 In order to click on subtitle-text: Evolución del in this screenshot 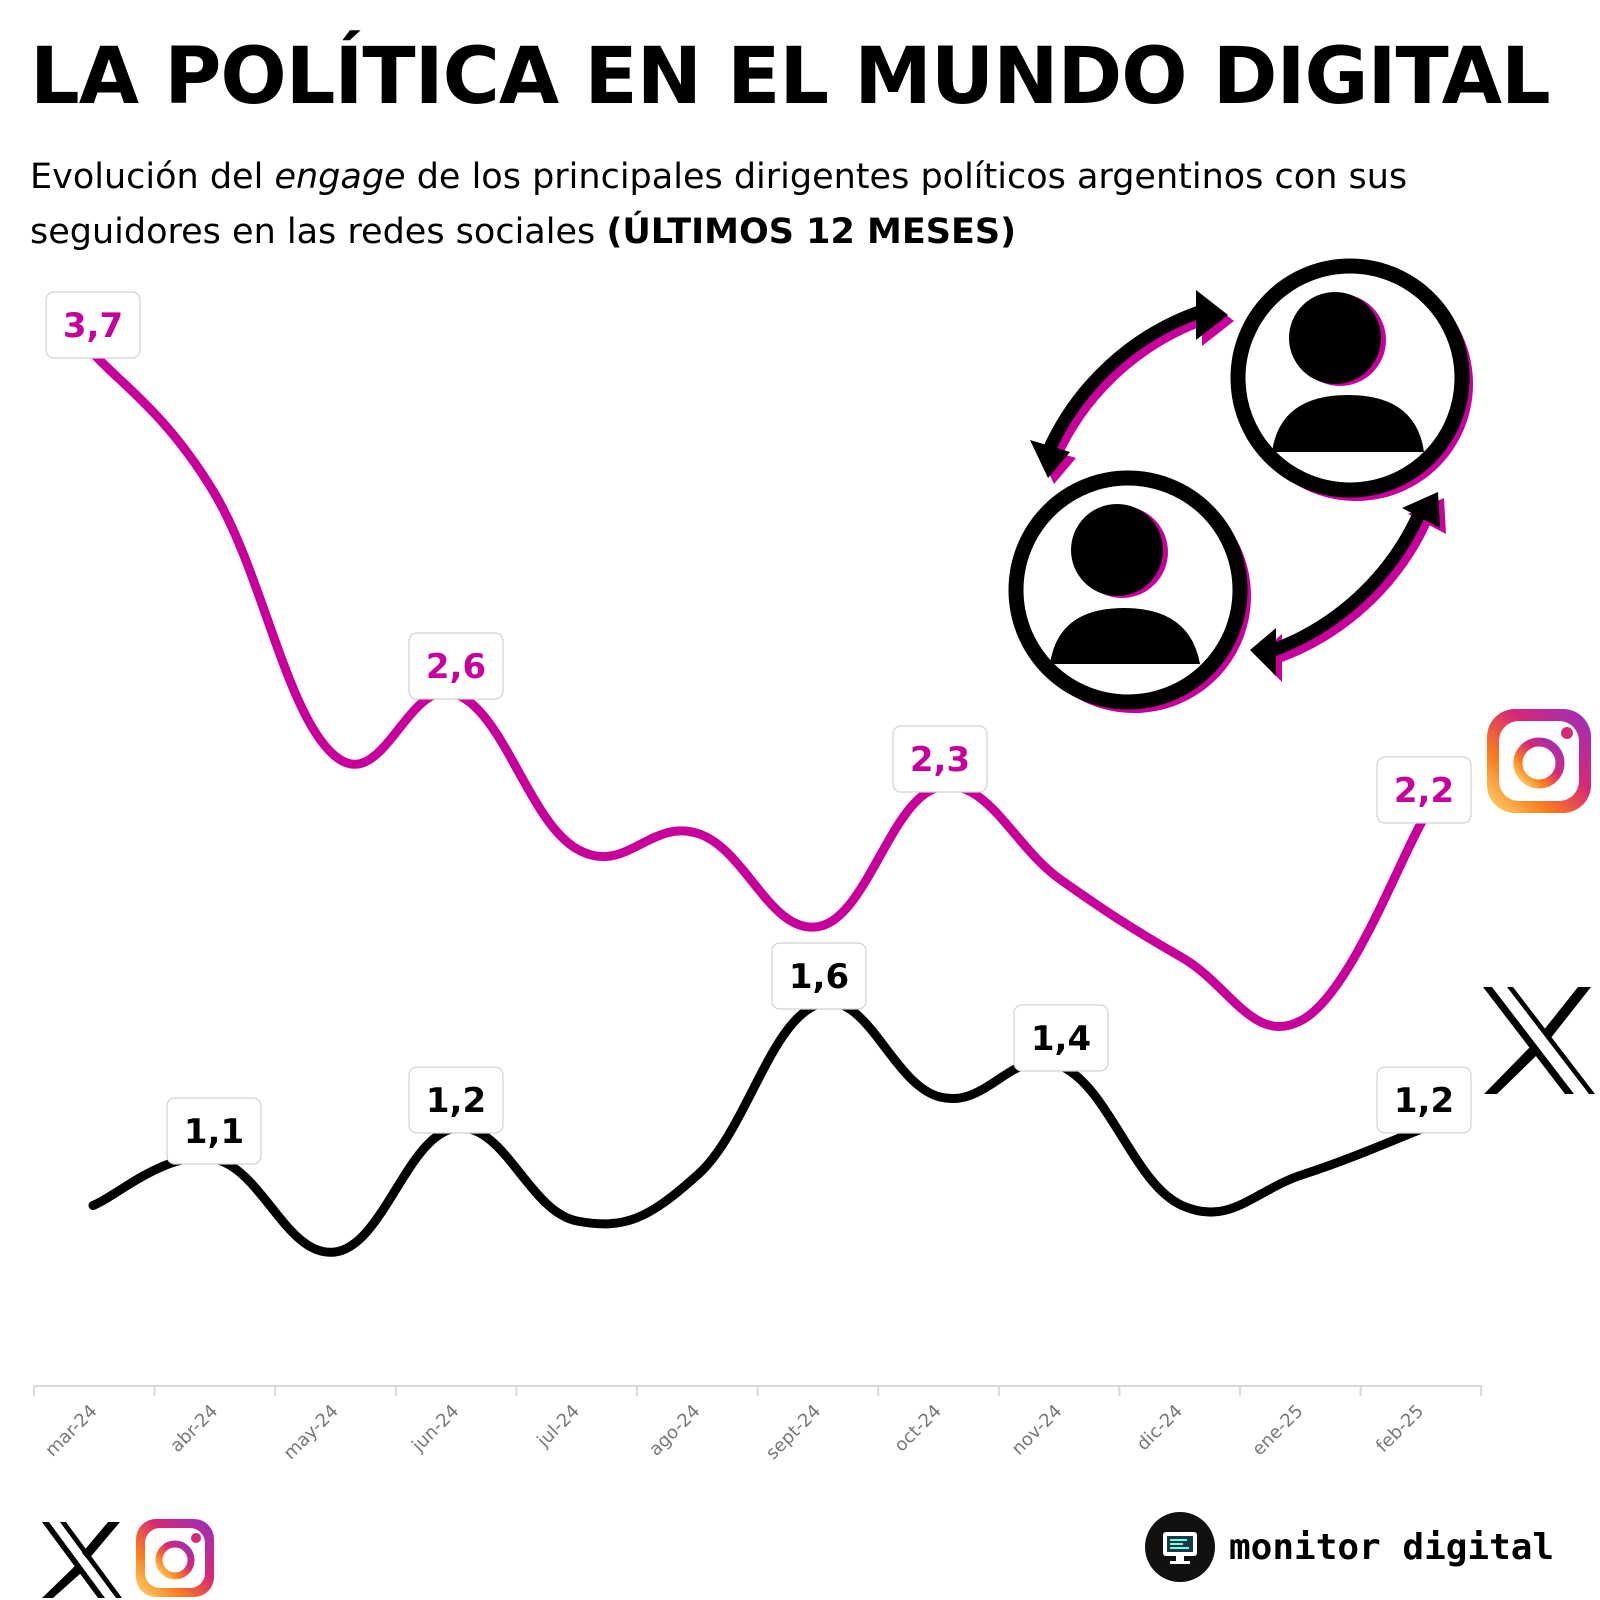, I will do `click(152, 177)`.